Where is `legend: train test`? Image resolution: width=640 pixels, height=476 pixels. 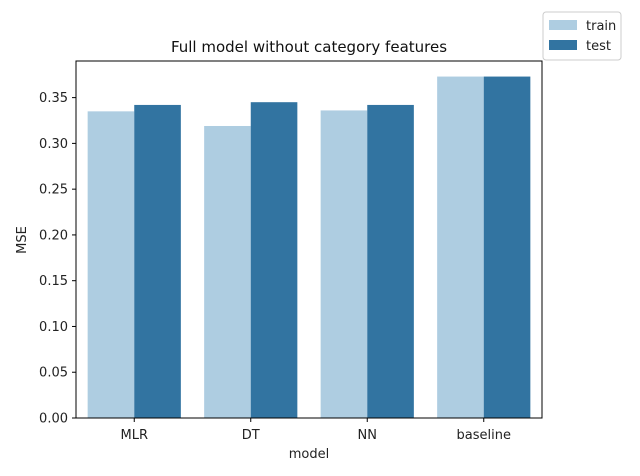 legend: train test is located at coordinates (582, 36).